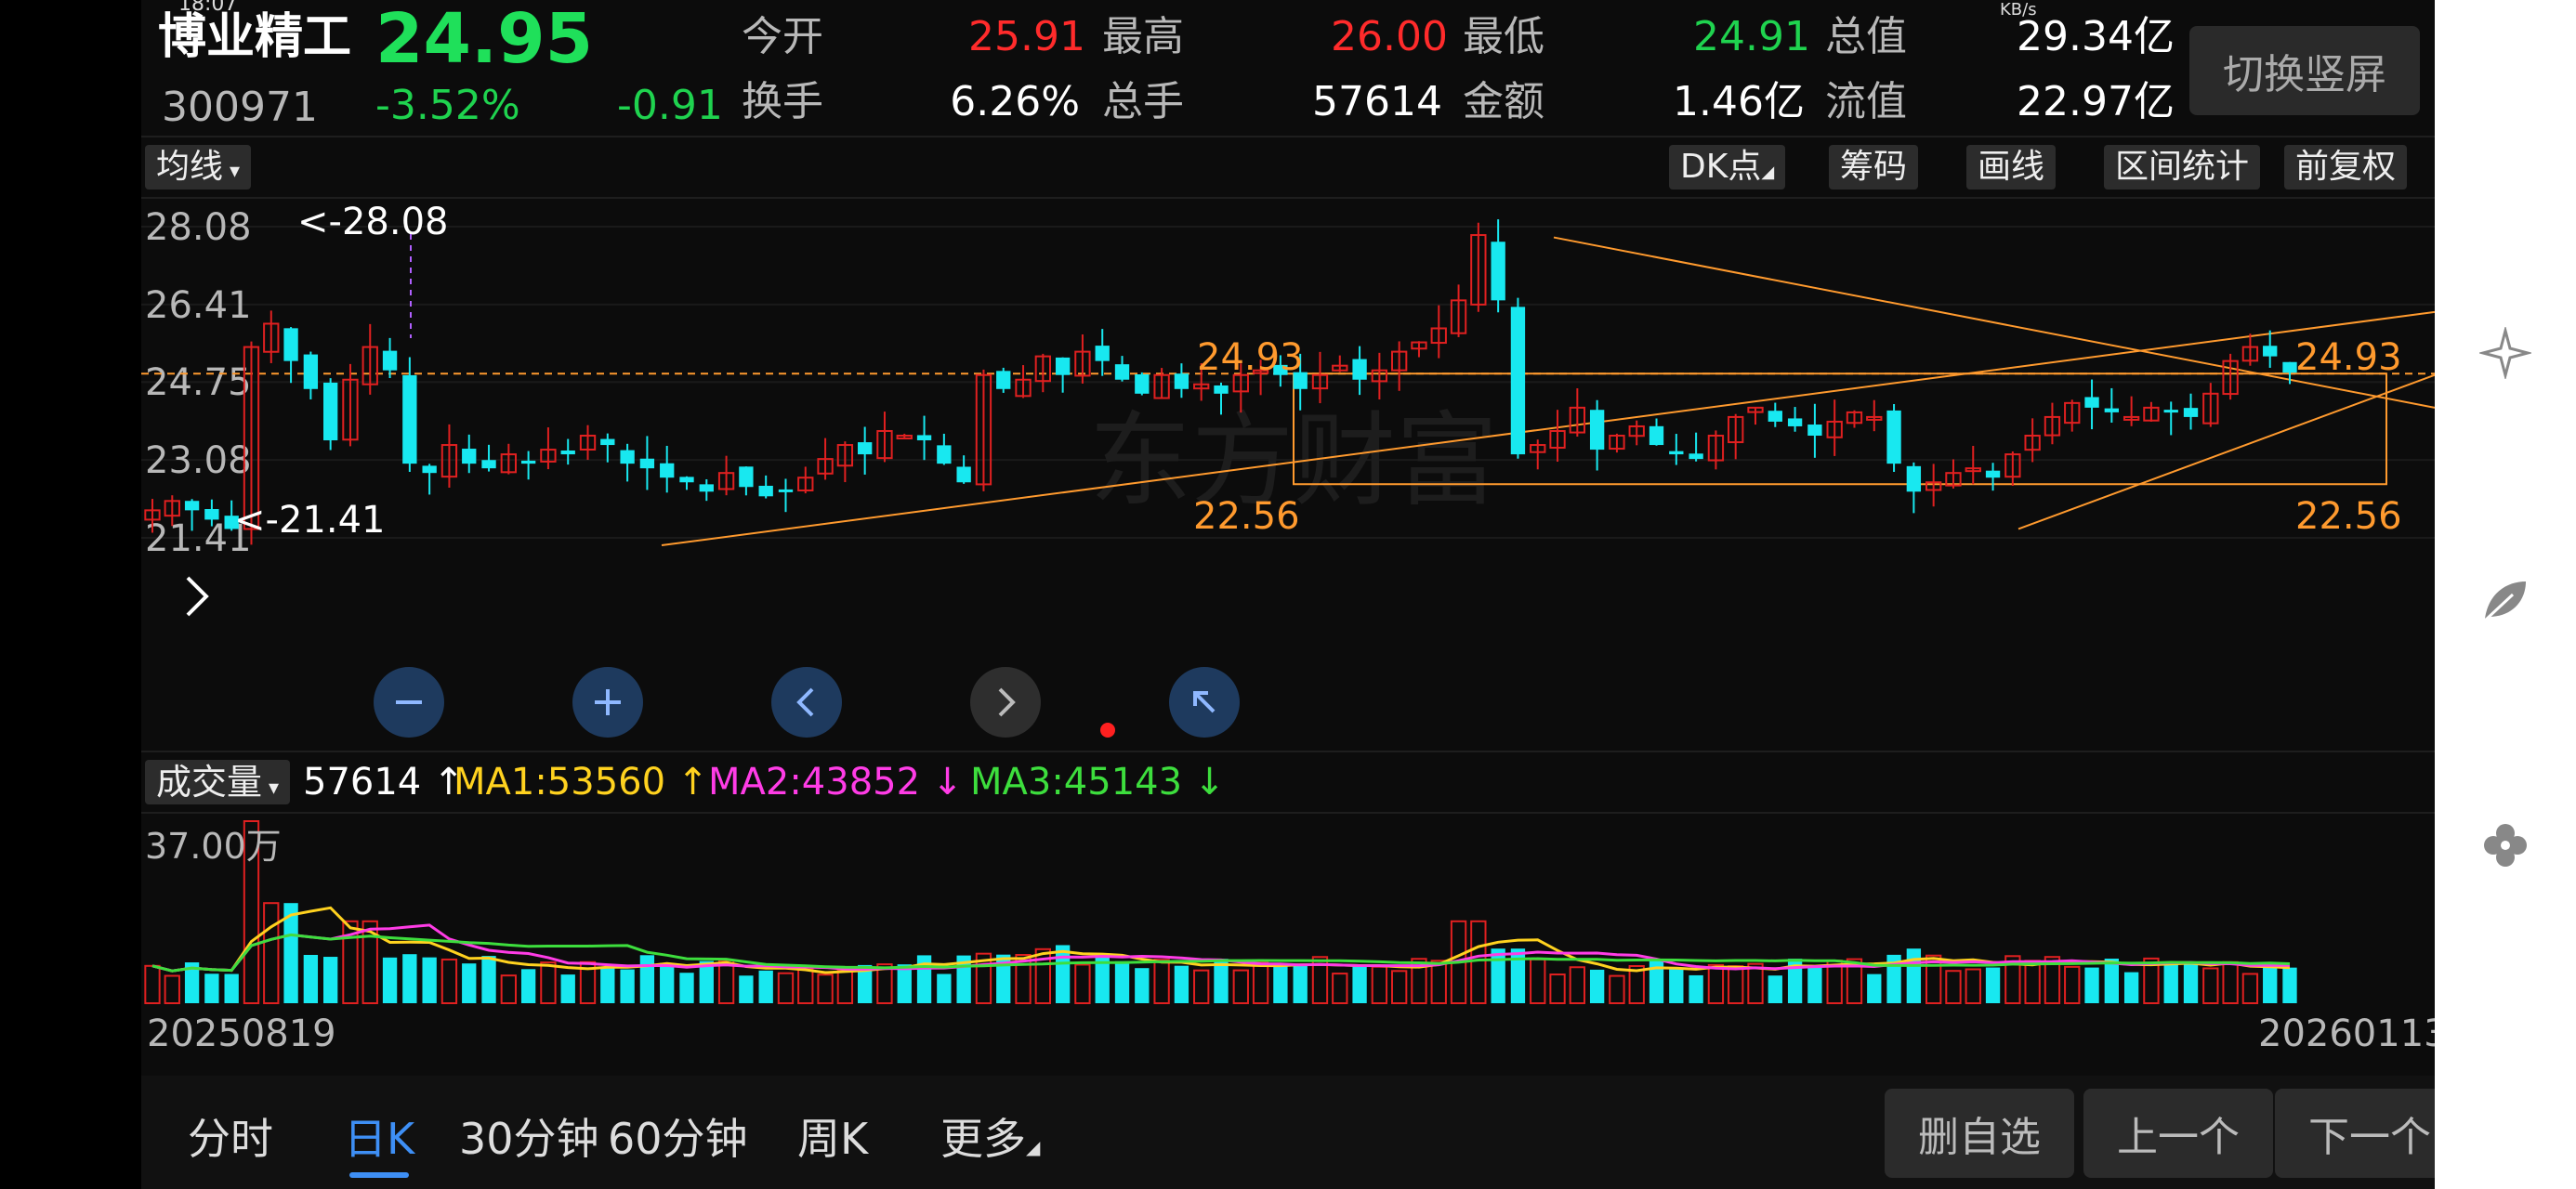  I want to click on chevron-right-icon, so click(1007, 702).